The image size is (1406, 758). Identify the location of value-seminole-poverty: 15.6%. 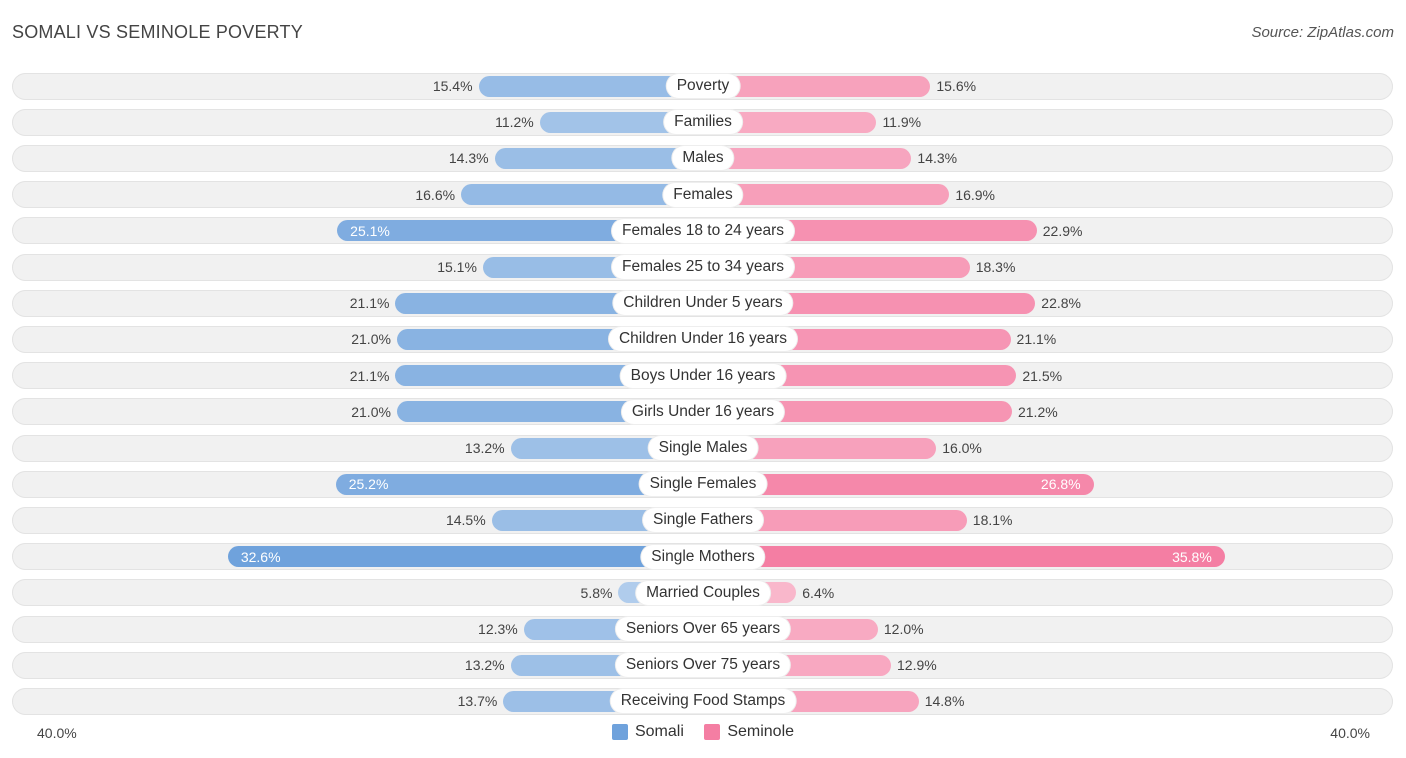
(956, 86).